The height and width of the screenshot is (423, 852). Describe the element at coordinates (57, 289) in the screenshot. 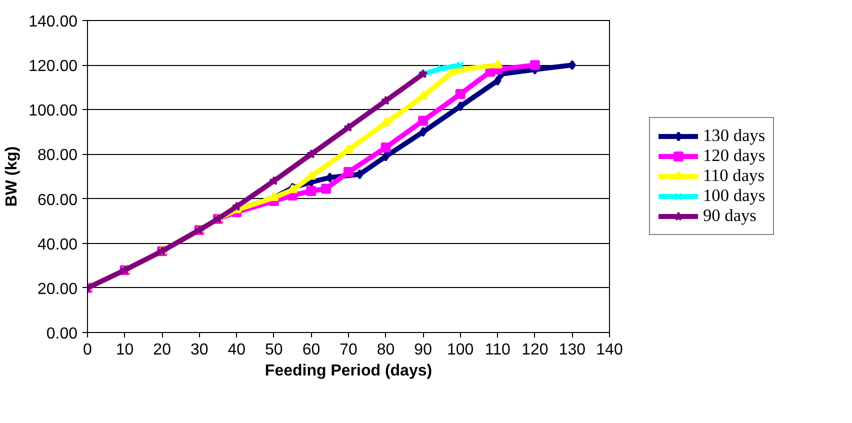

I see `y-tick-label: 20.00` at that location.